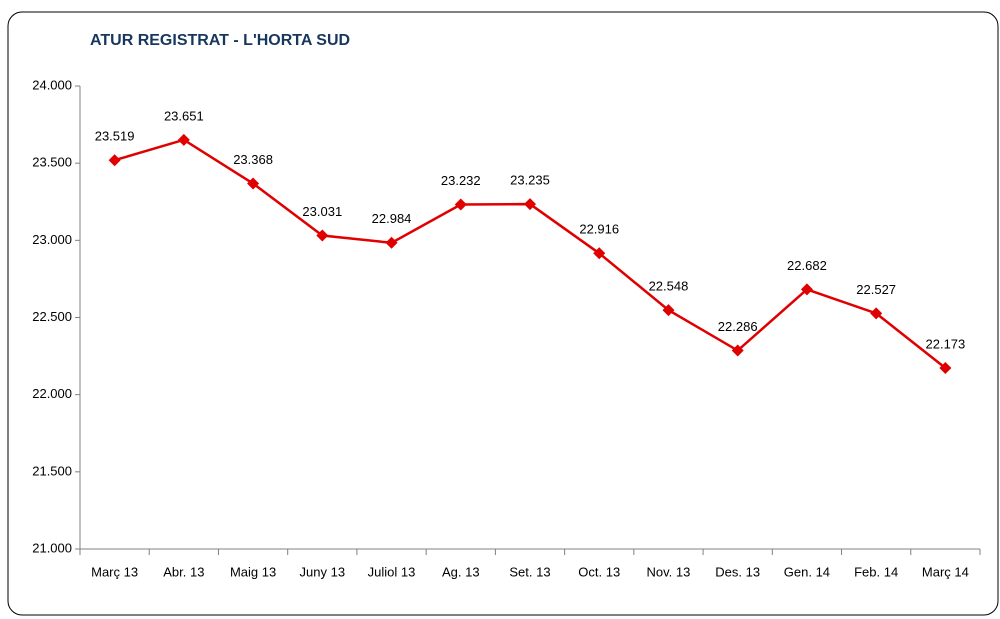 The image size is (1000, 619). What do you see at coordinates (807, 571) in the screenshot?
I see `x-tick-label: Gen. 14` at bounding box center [807, 571].